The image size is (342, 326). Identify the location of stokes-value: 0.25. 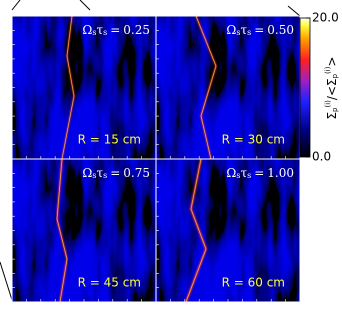
(136, 30).